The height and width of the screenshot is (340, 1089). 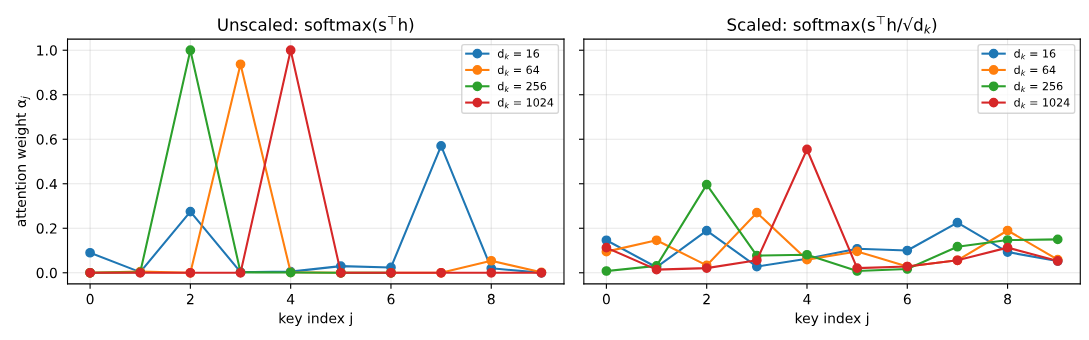 What do you see at coordinates (47, 184) in the screenshot?
I see `y-tick-label: 0.4` at bounding box center [47, 184].